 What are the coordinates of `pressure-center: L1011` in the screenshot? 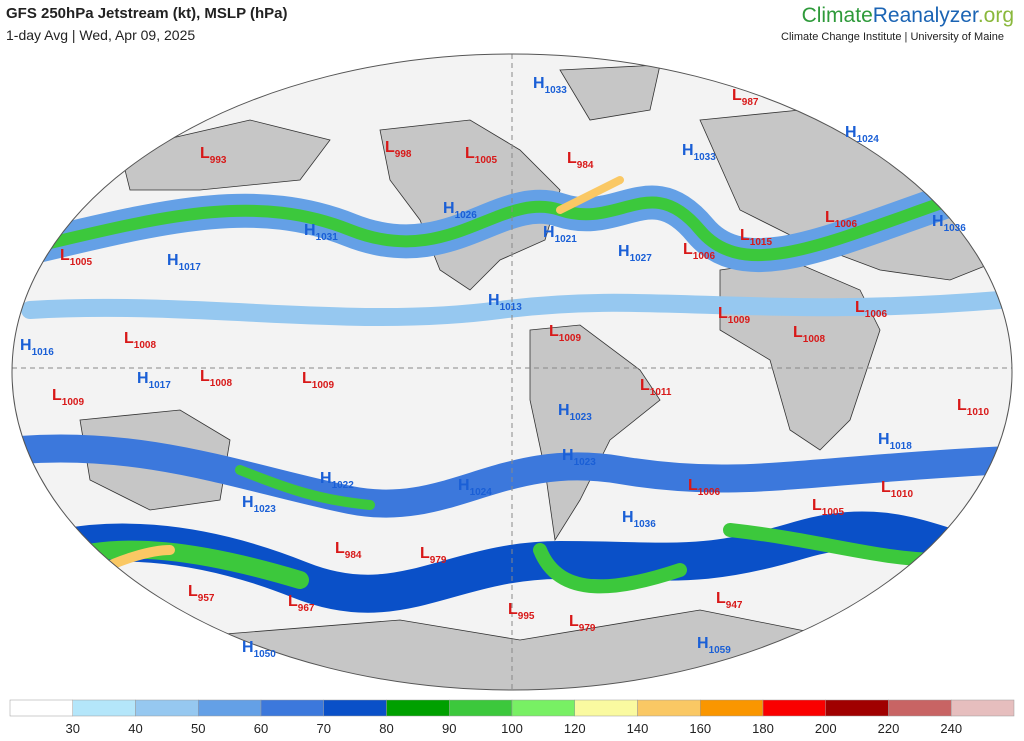 It's located at (656, 387).